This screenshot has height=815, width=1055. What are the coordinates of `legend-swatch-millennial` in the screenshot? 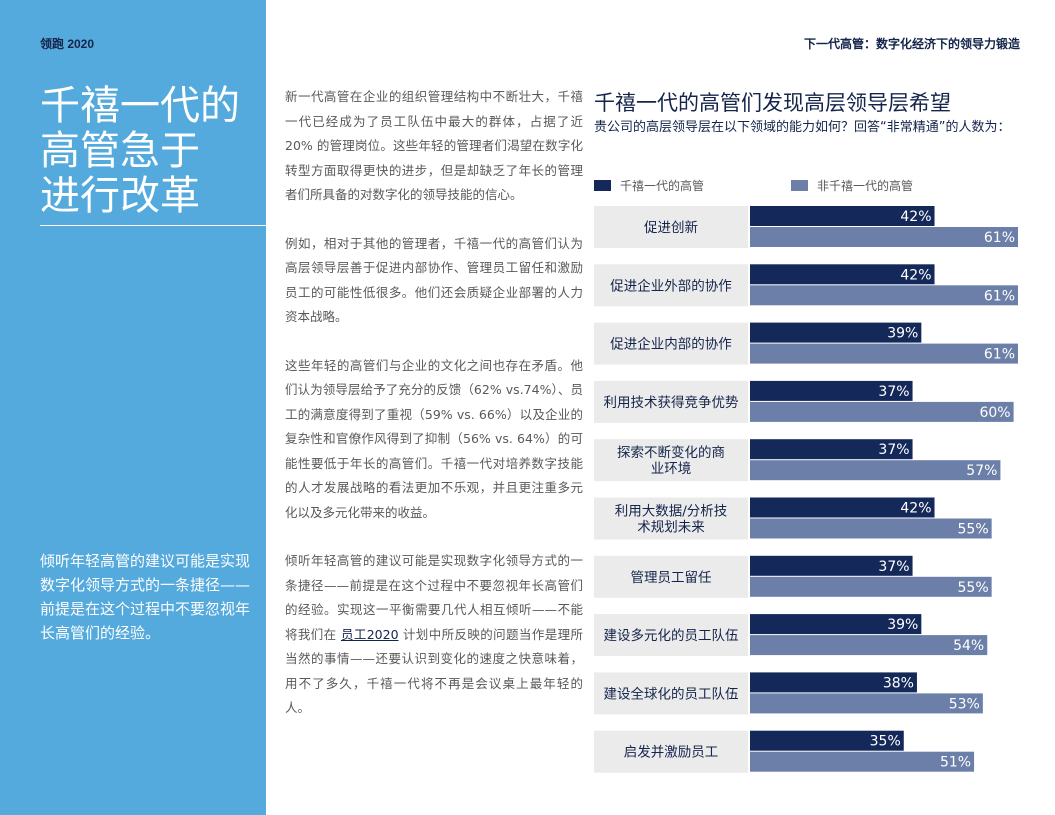 It's located at (602, 185).